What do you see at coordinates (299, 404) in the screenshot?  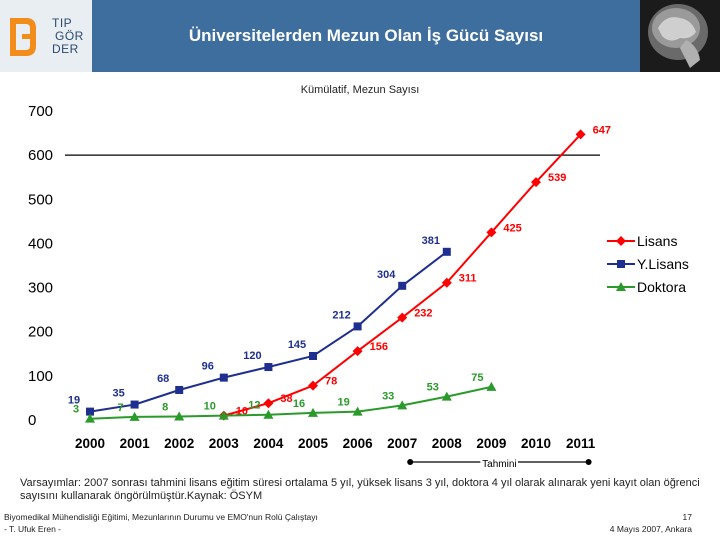 I see `data-label-doktora: 16` at bounding box center [299, 404].